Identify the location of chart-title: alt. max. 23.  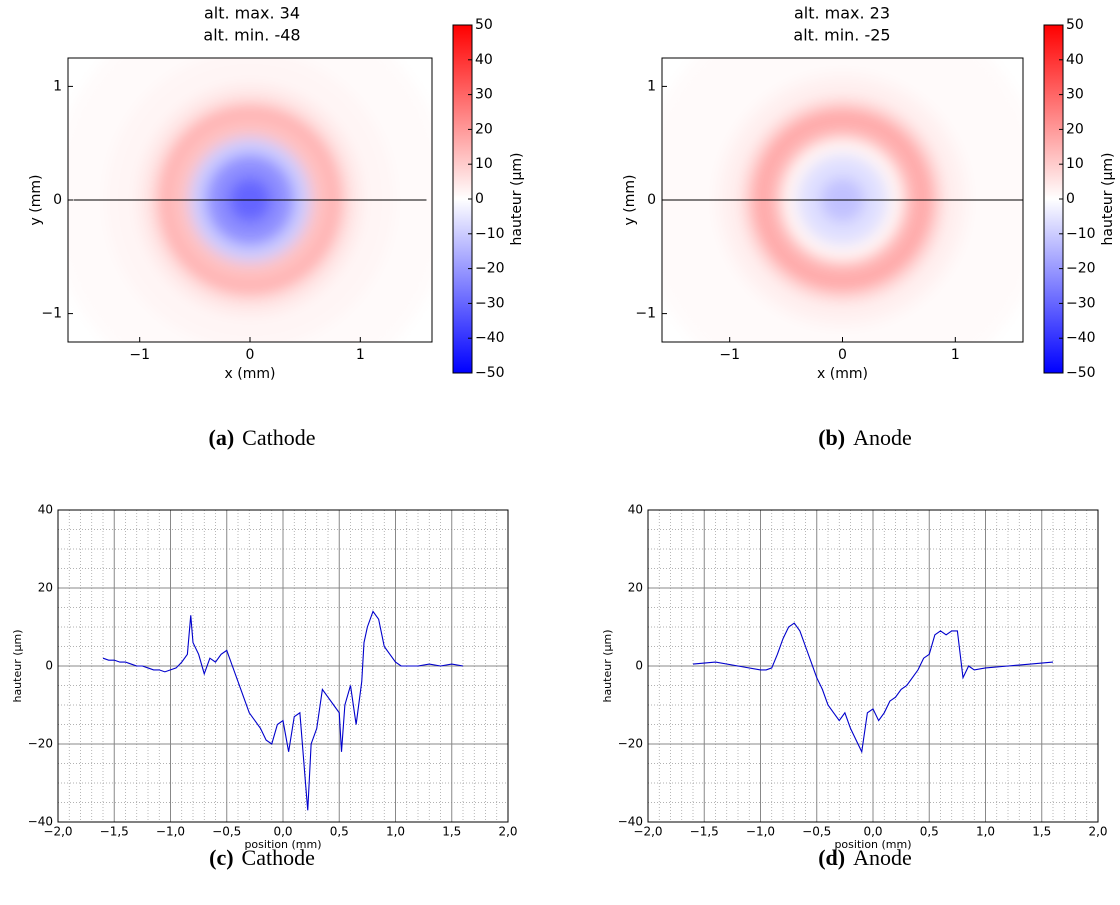
(842, 13).